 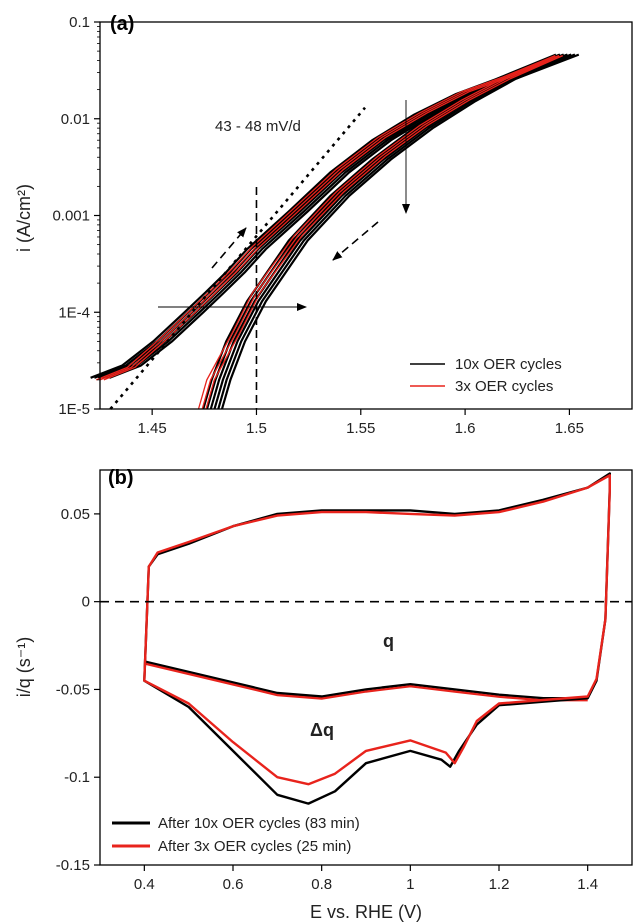 What do you see at coordinates (486, 375) in the screenshot?
I see `panel-a-legend: 10x OER cycles 3x OER cycles` at bounding box center [486, 375].